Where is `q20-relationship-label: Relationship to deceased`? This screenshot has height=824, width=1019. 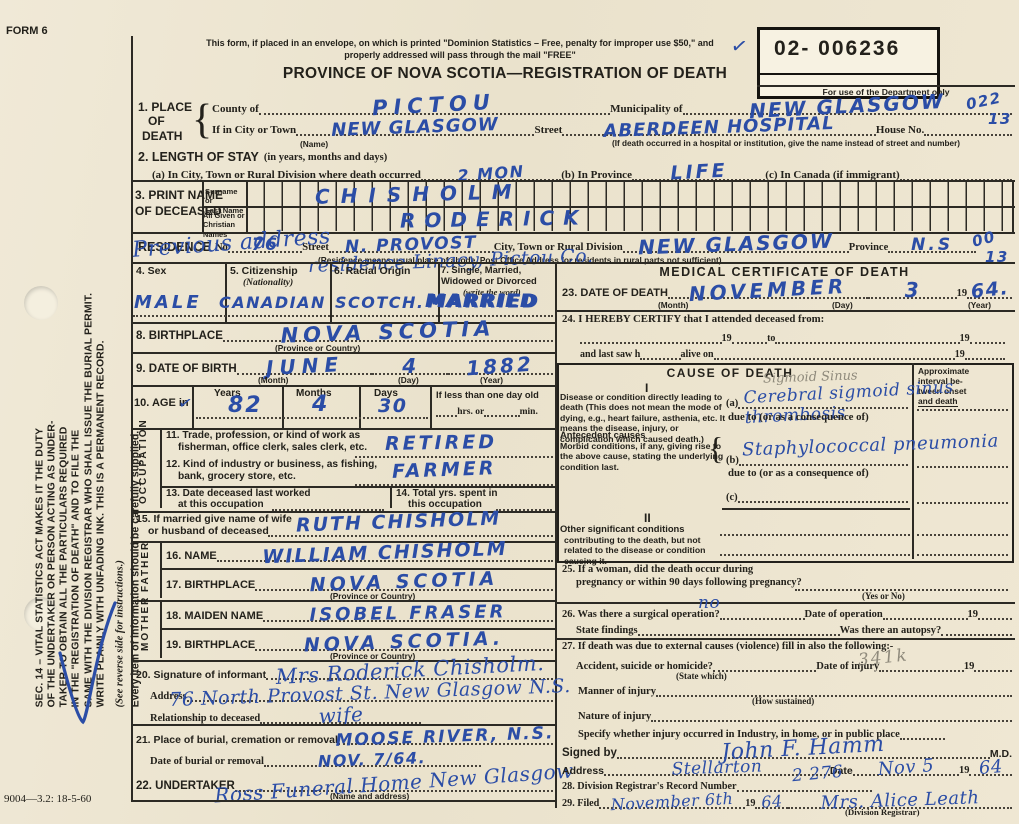 q20-relationship-label: Relationship to deceased is located at coordinates (205, 718).